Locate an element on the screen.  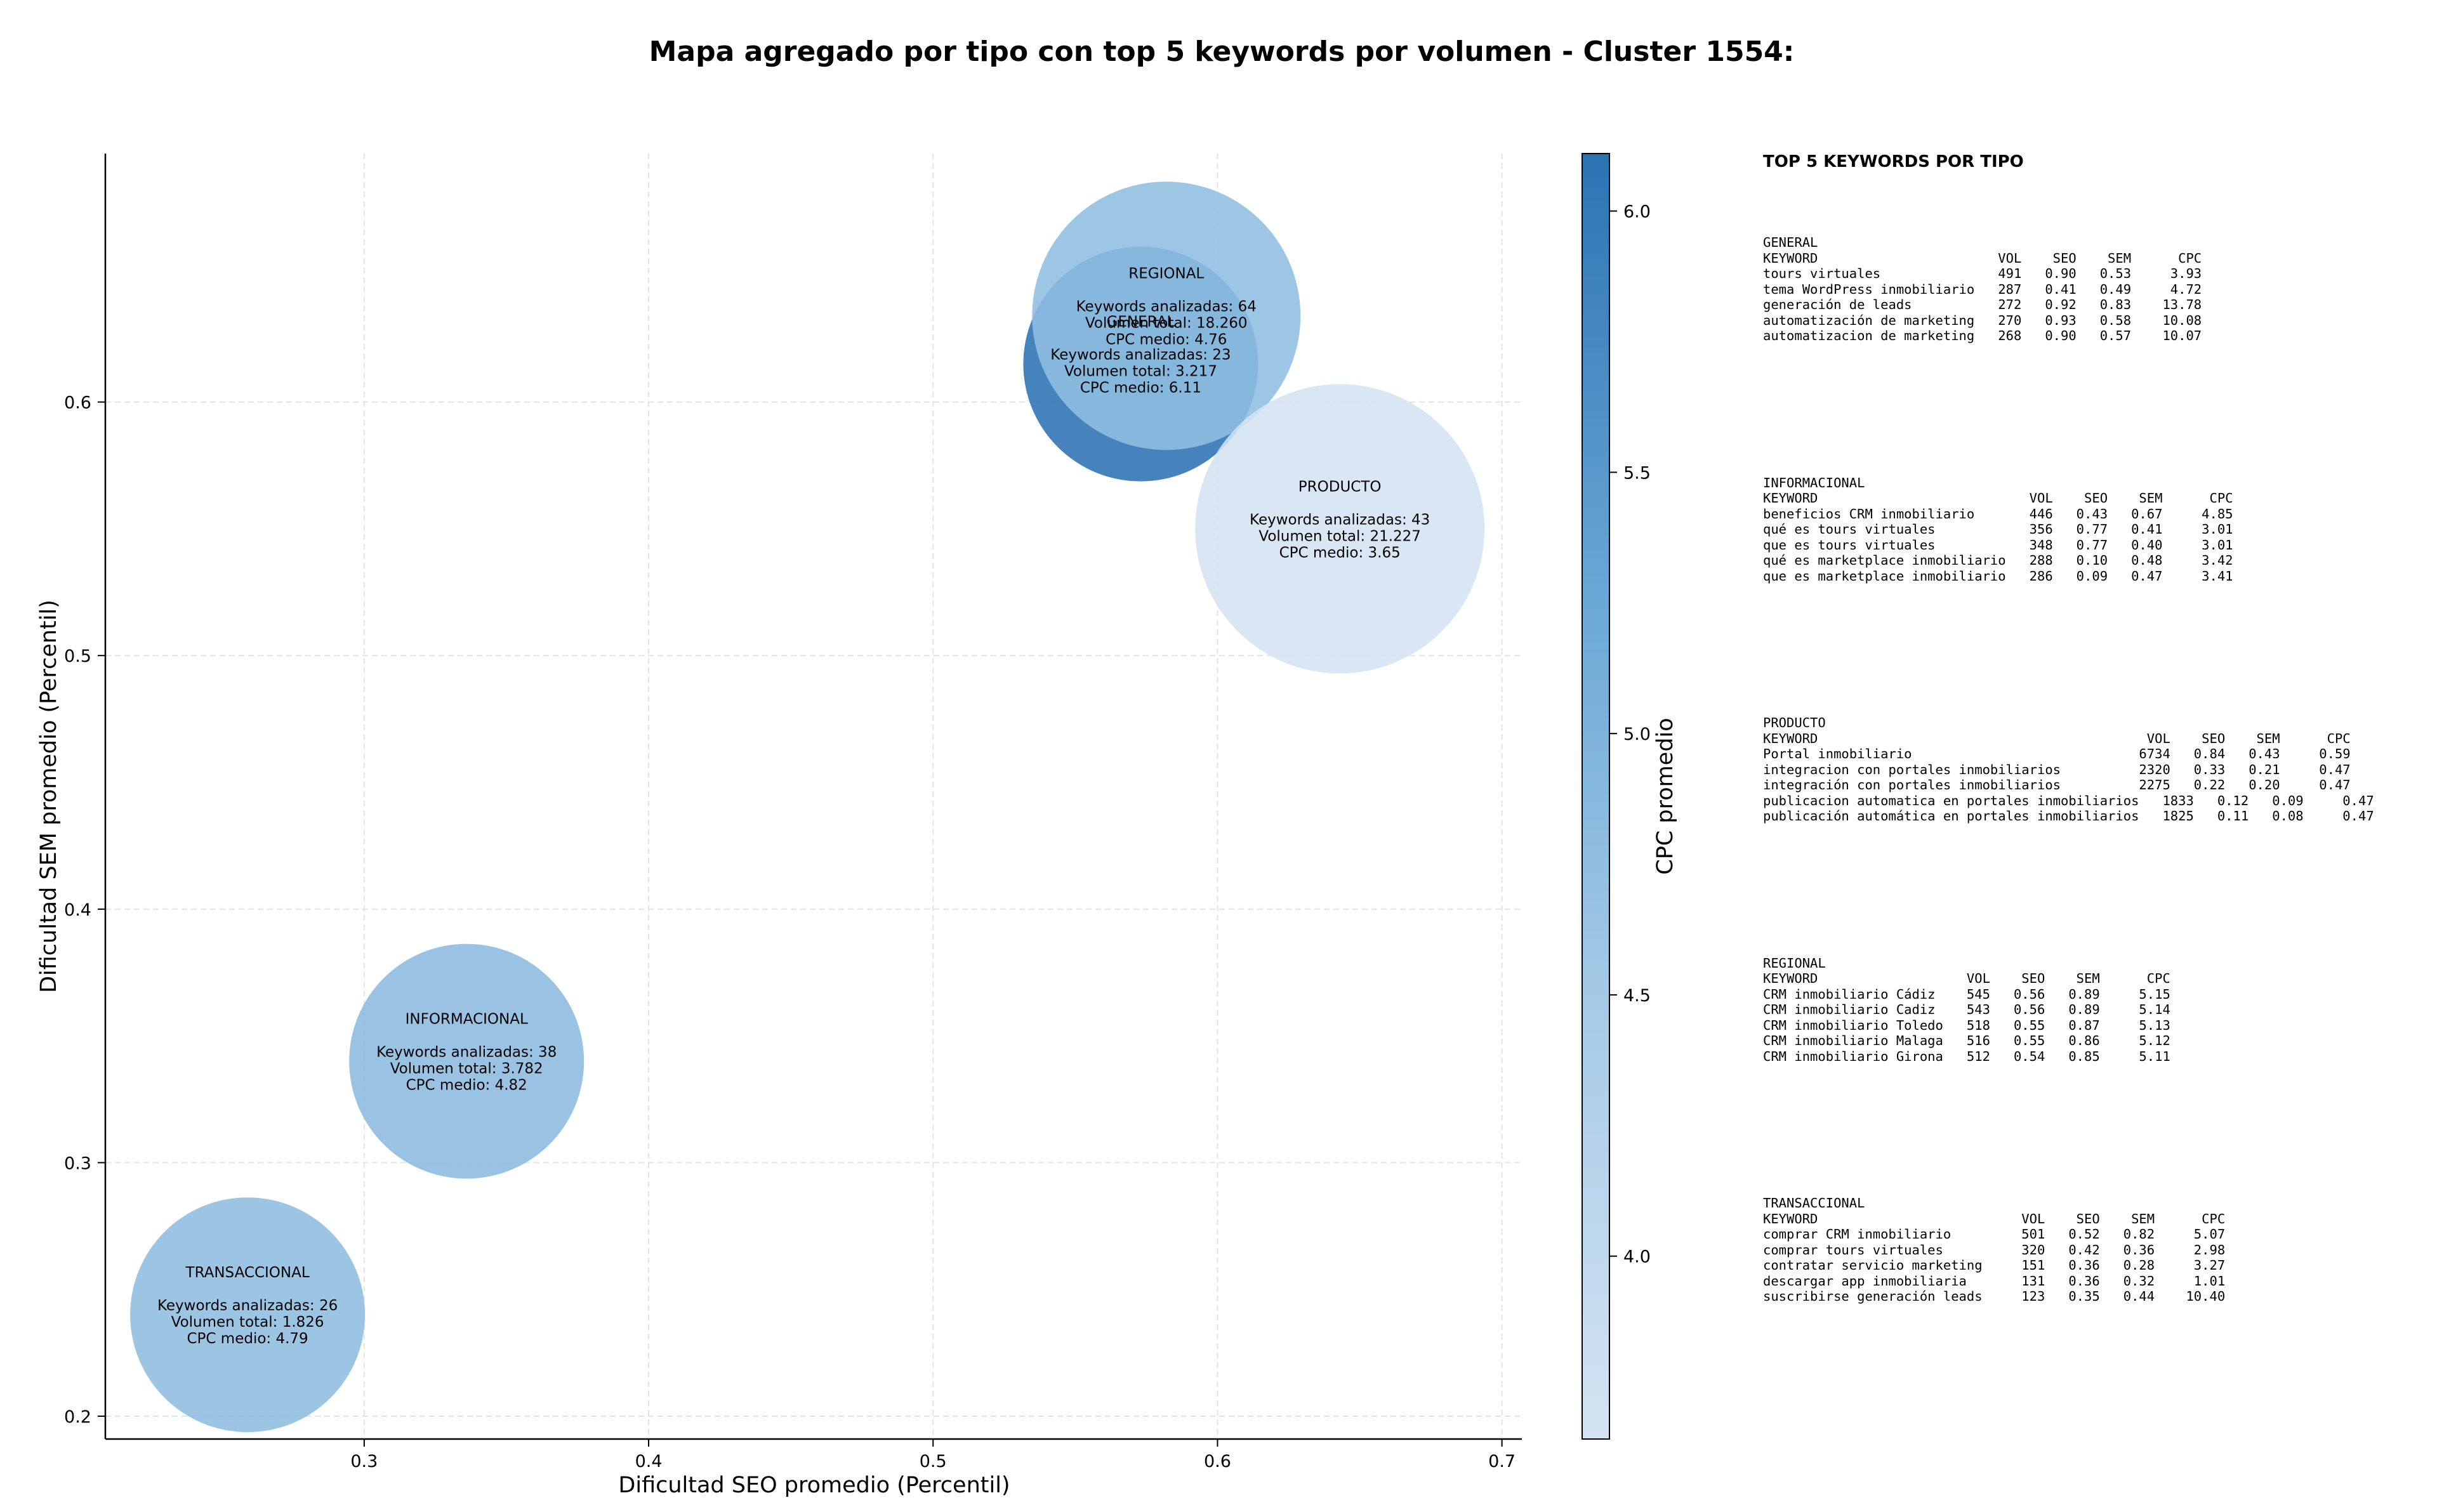
colorbar-tick-label: 4.0 is located at coordinates (1637, 1257).